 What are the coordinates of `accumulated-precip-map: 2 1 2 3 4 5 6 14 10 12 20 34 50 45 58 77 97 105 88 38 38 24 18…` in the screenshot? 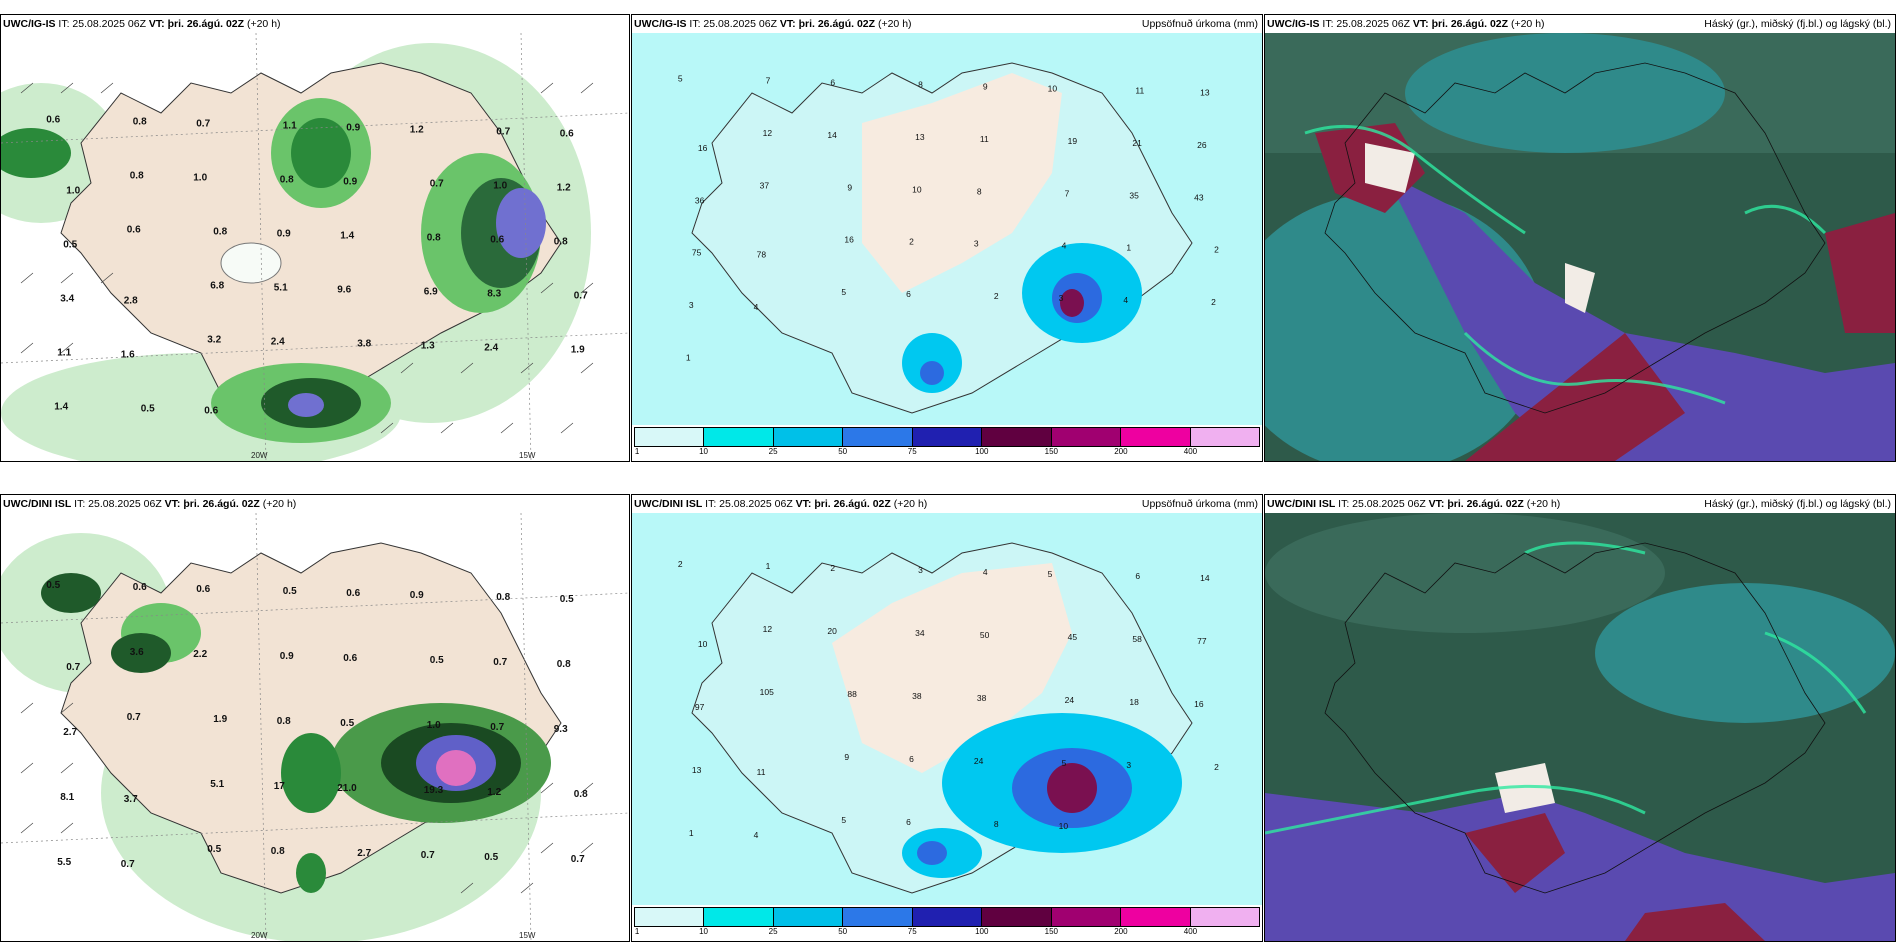 It's located at (947, 709).